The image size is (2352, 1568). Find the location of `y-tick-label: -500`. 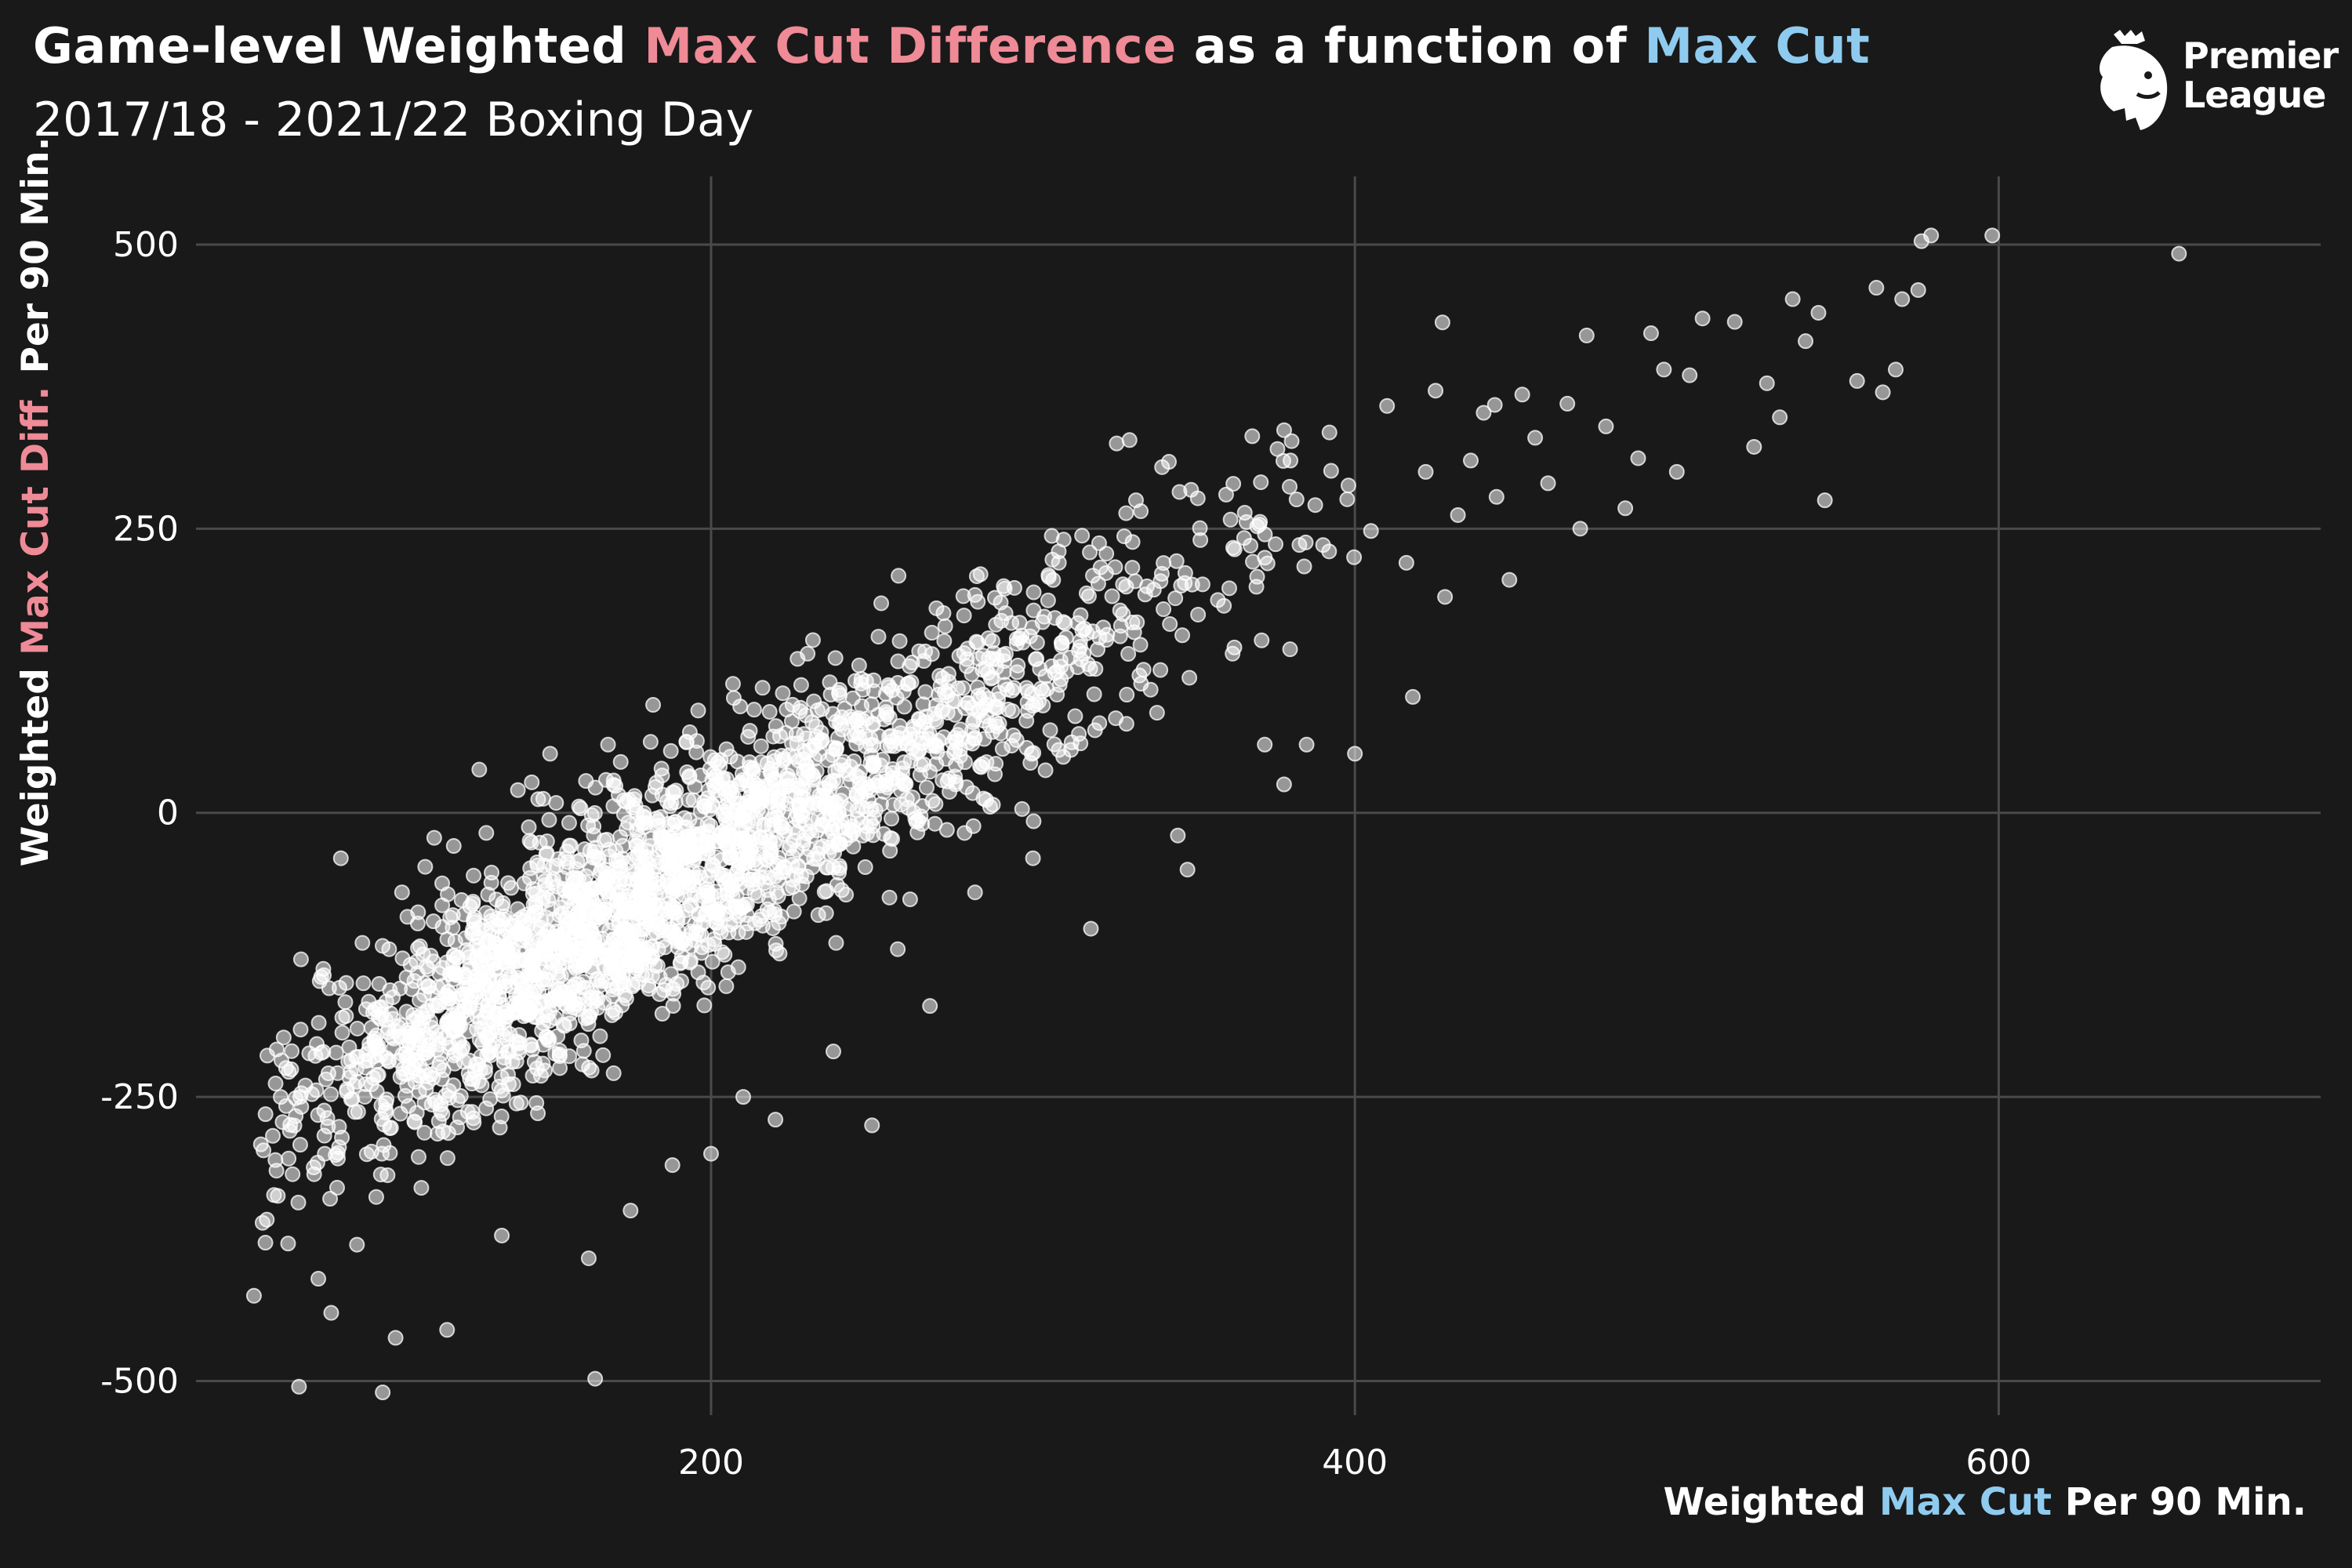

y-tick-label: -500 is located at coordinates (139, 1382).